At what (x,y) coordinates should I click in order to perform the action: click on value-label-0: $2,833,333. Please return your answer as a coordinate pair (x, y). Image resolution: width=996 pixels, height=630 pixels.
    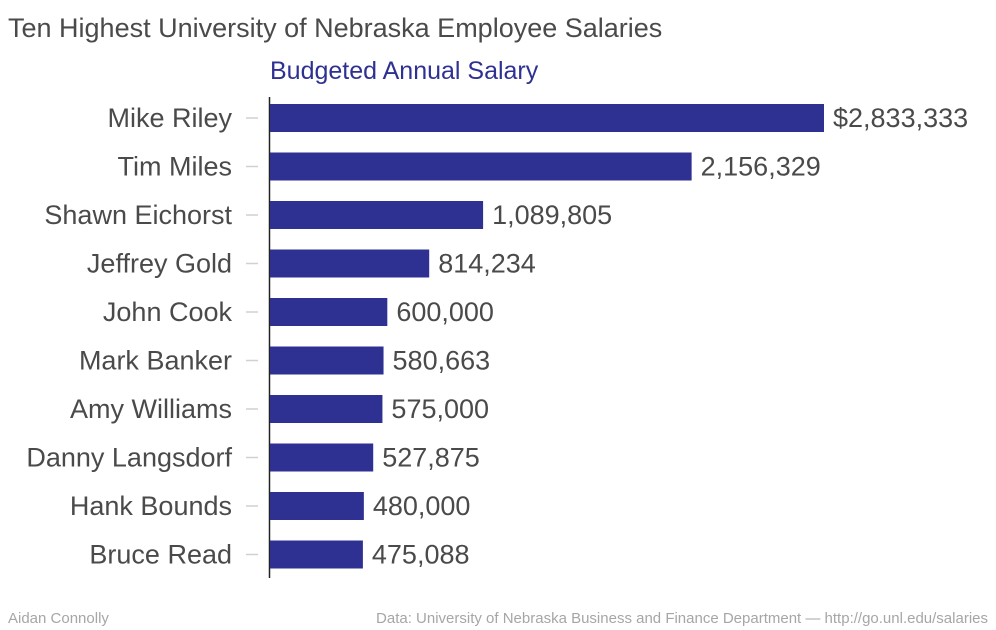
    Looking at the image, I should click on (900, 118).